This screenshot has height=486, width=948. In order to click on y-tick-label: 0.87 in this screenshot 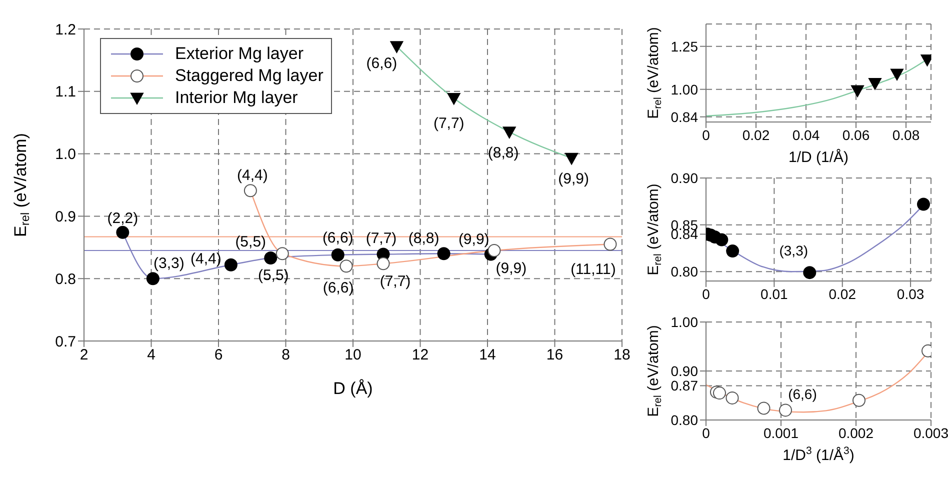, I will do `click(684, 386)`.